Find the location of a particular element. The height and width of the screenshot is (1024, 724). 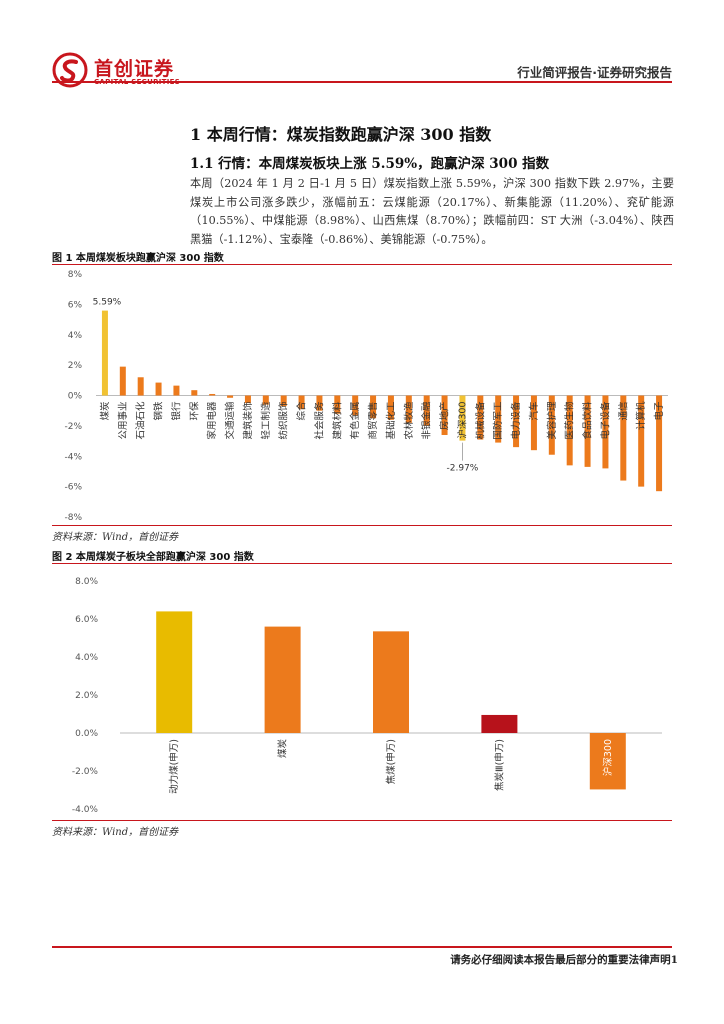

bar-石油石化 is located at coordinates (140, 386).